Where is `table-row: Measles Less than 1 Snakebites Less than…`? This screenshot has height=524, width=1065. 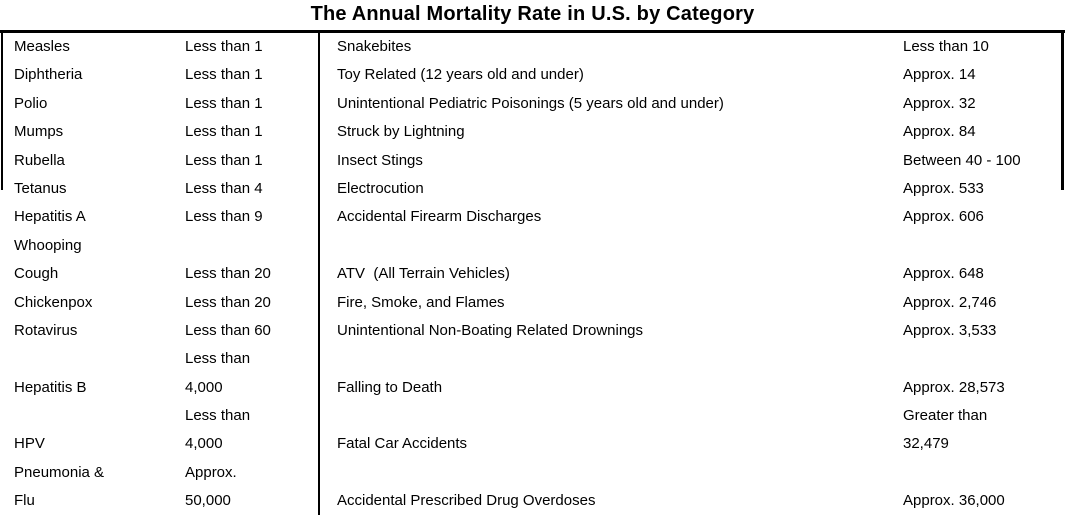 table-row: Measles Less than 1 Snakebites Less than… is located at coordinates (532, 47).